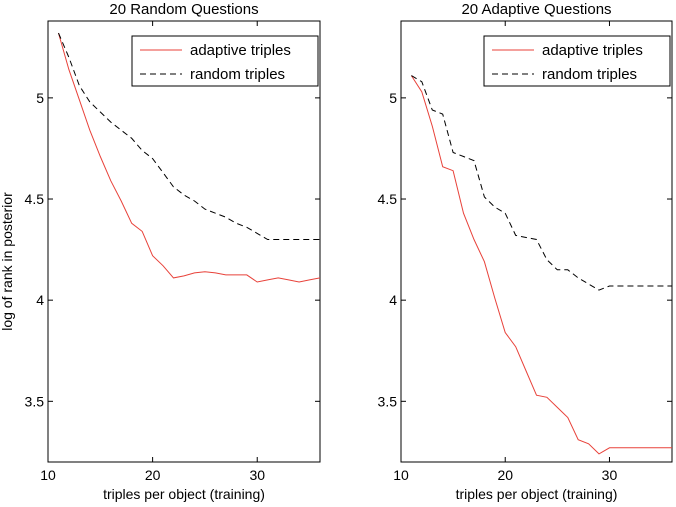  What do you see at coordinates (7, 261) in the screenshot?
I see `y-axis-label: log of rank in posterior` at bounding box center [7, 261].